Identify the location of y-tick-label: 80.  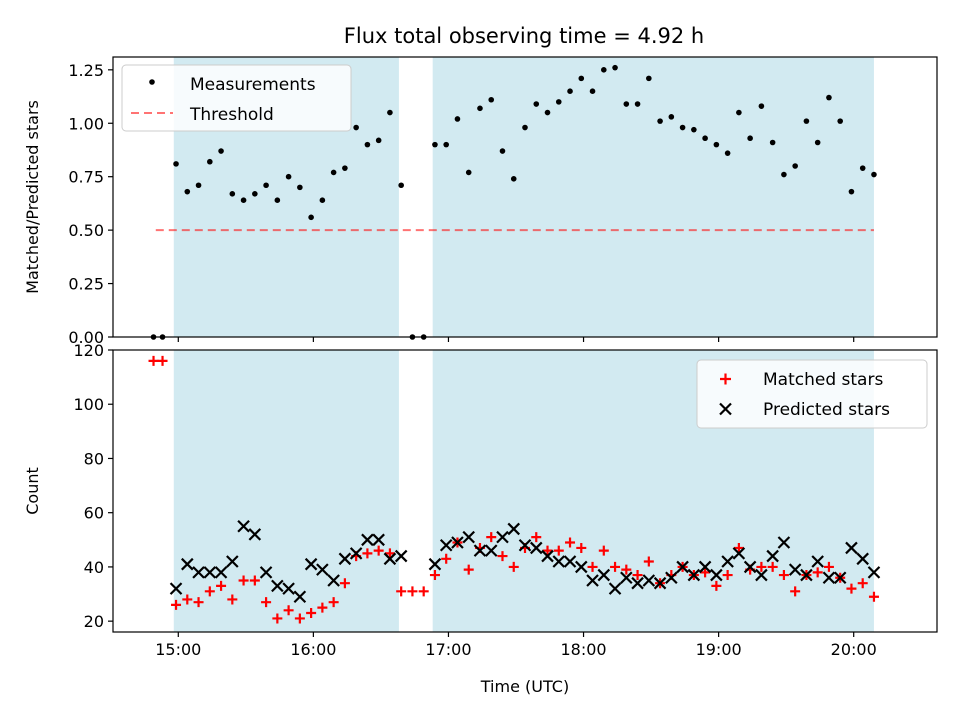
(94, 458).